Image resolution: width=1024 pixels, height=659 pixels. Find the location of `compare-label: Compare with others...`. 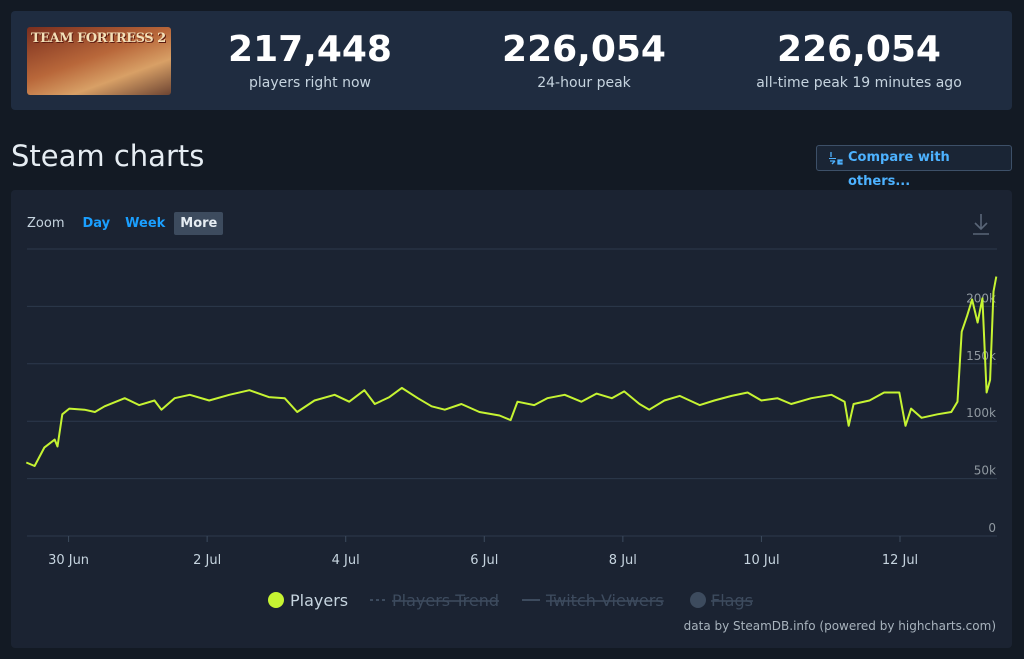

compare-label: Compare with others... is located at coordinates (899, 169).